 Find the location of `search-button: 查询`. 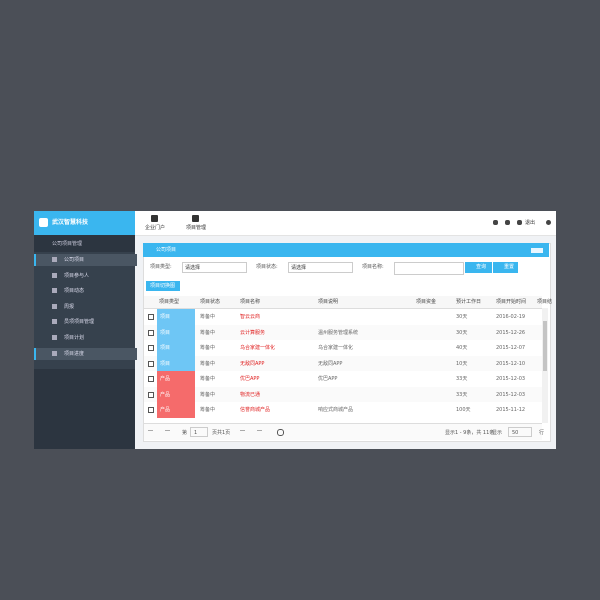

search-button: 查询 is located at coordinates (478, 267).